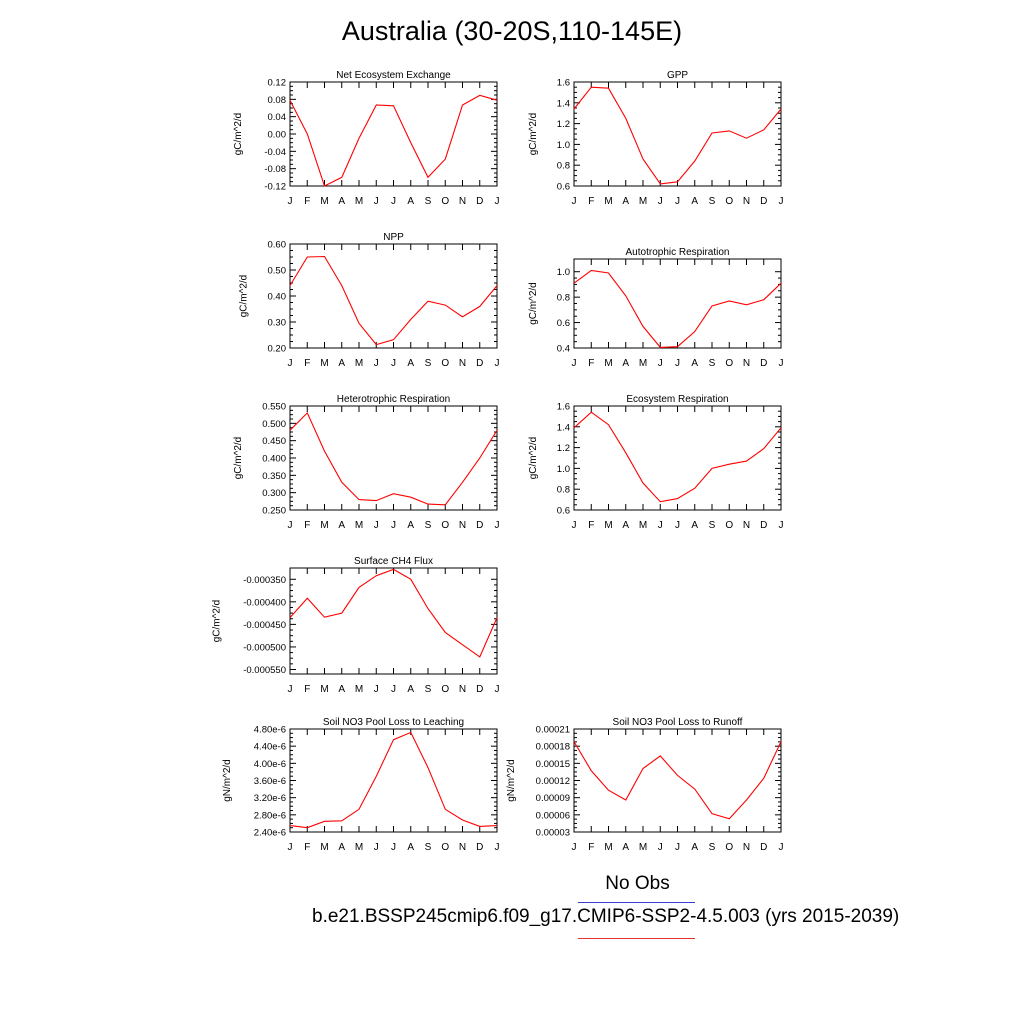  What do you see at coordinates (264, 602) in the screenshot?
I see `y-tick-label: -0.000400` at bounding box center [264, 602].